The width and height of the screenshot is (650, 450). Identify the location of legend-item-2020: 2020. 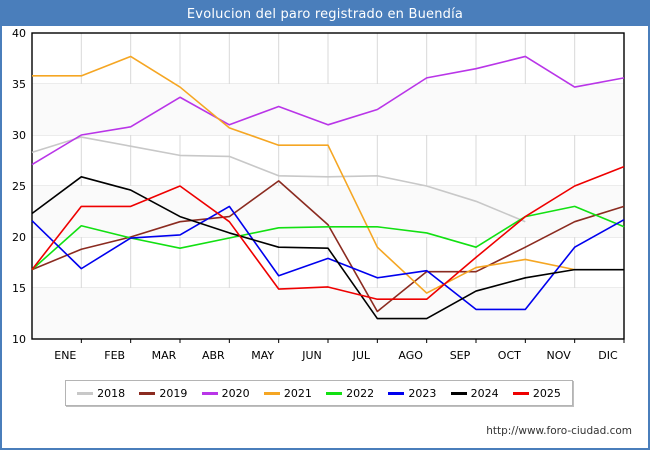
(225, 393).